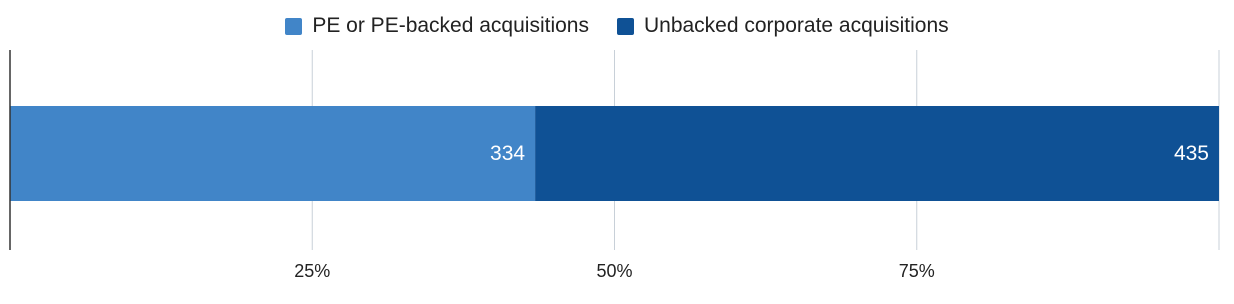 This screenshot has height=304, width=1234. I want to click on legend-item: Unbacked corporate acquisitions, so click(782, 26).